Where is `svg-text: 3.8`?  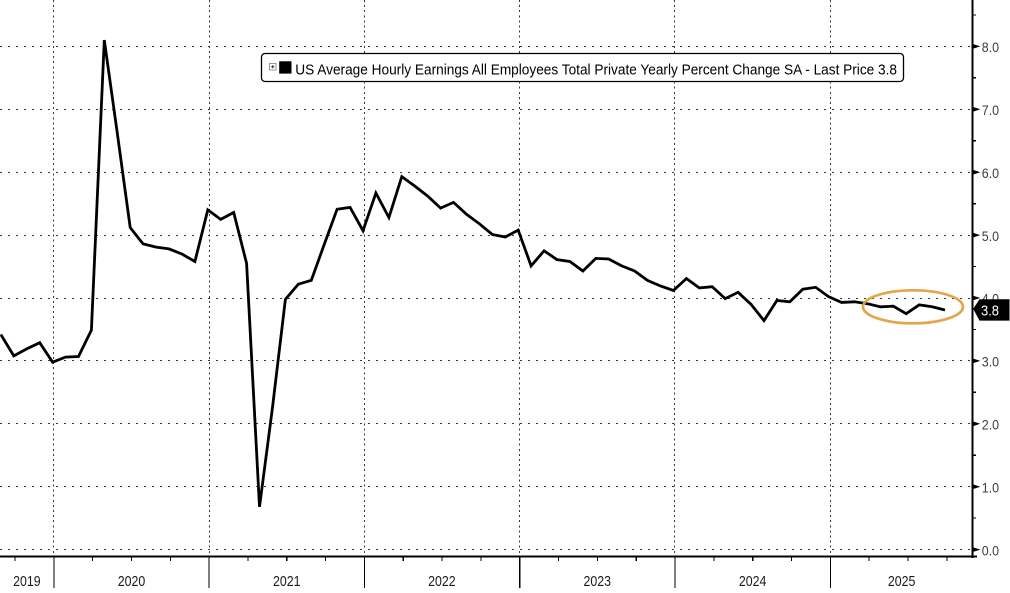
svg-text: 3.8 is located at coordinates (990, 312).